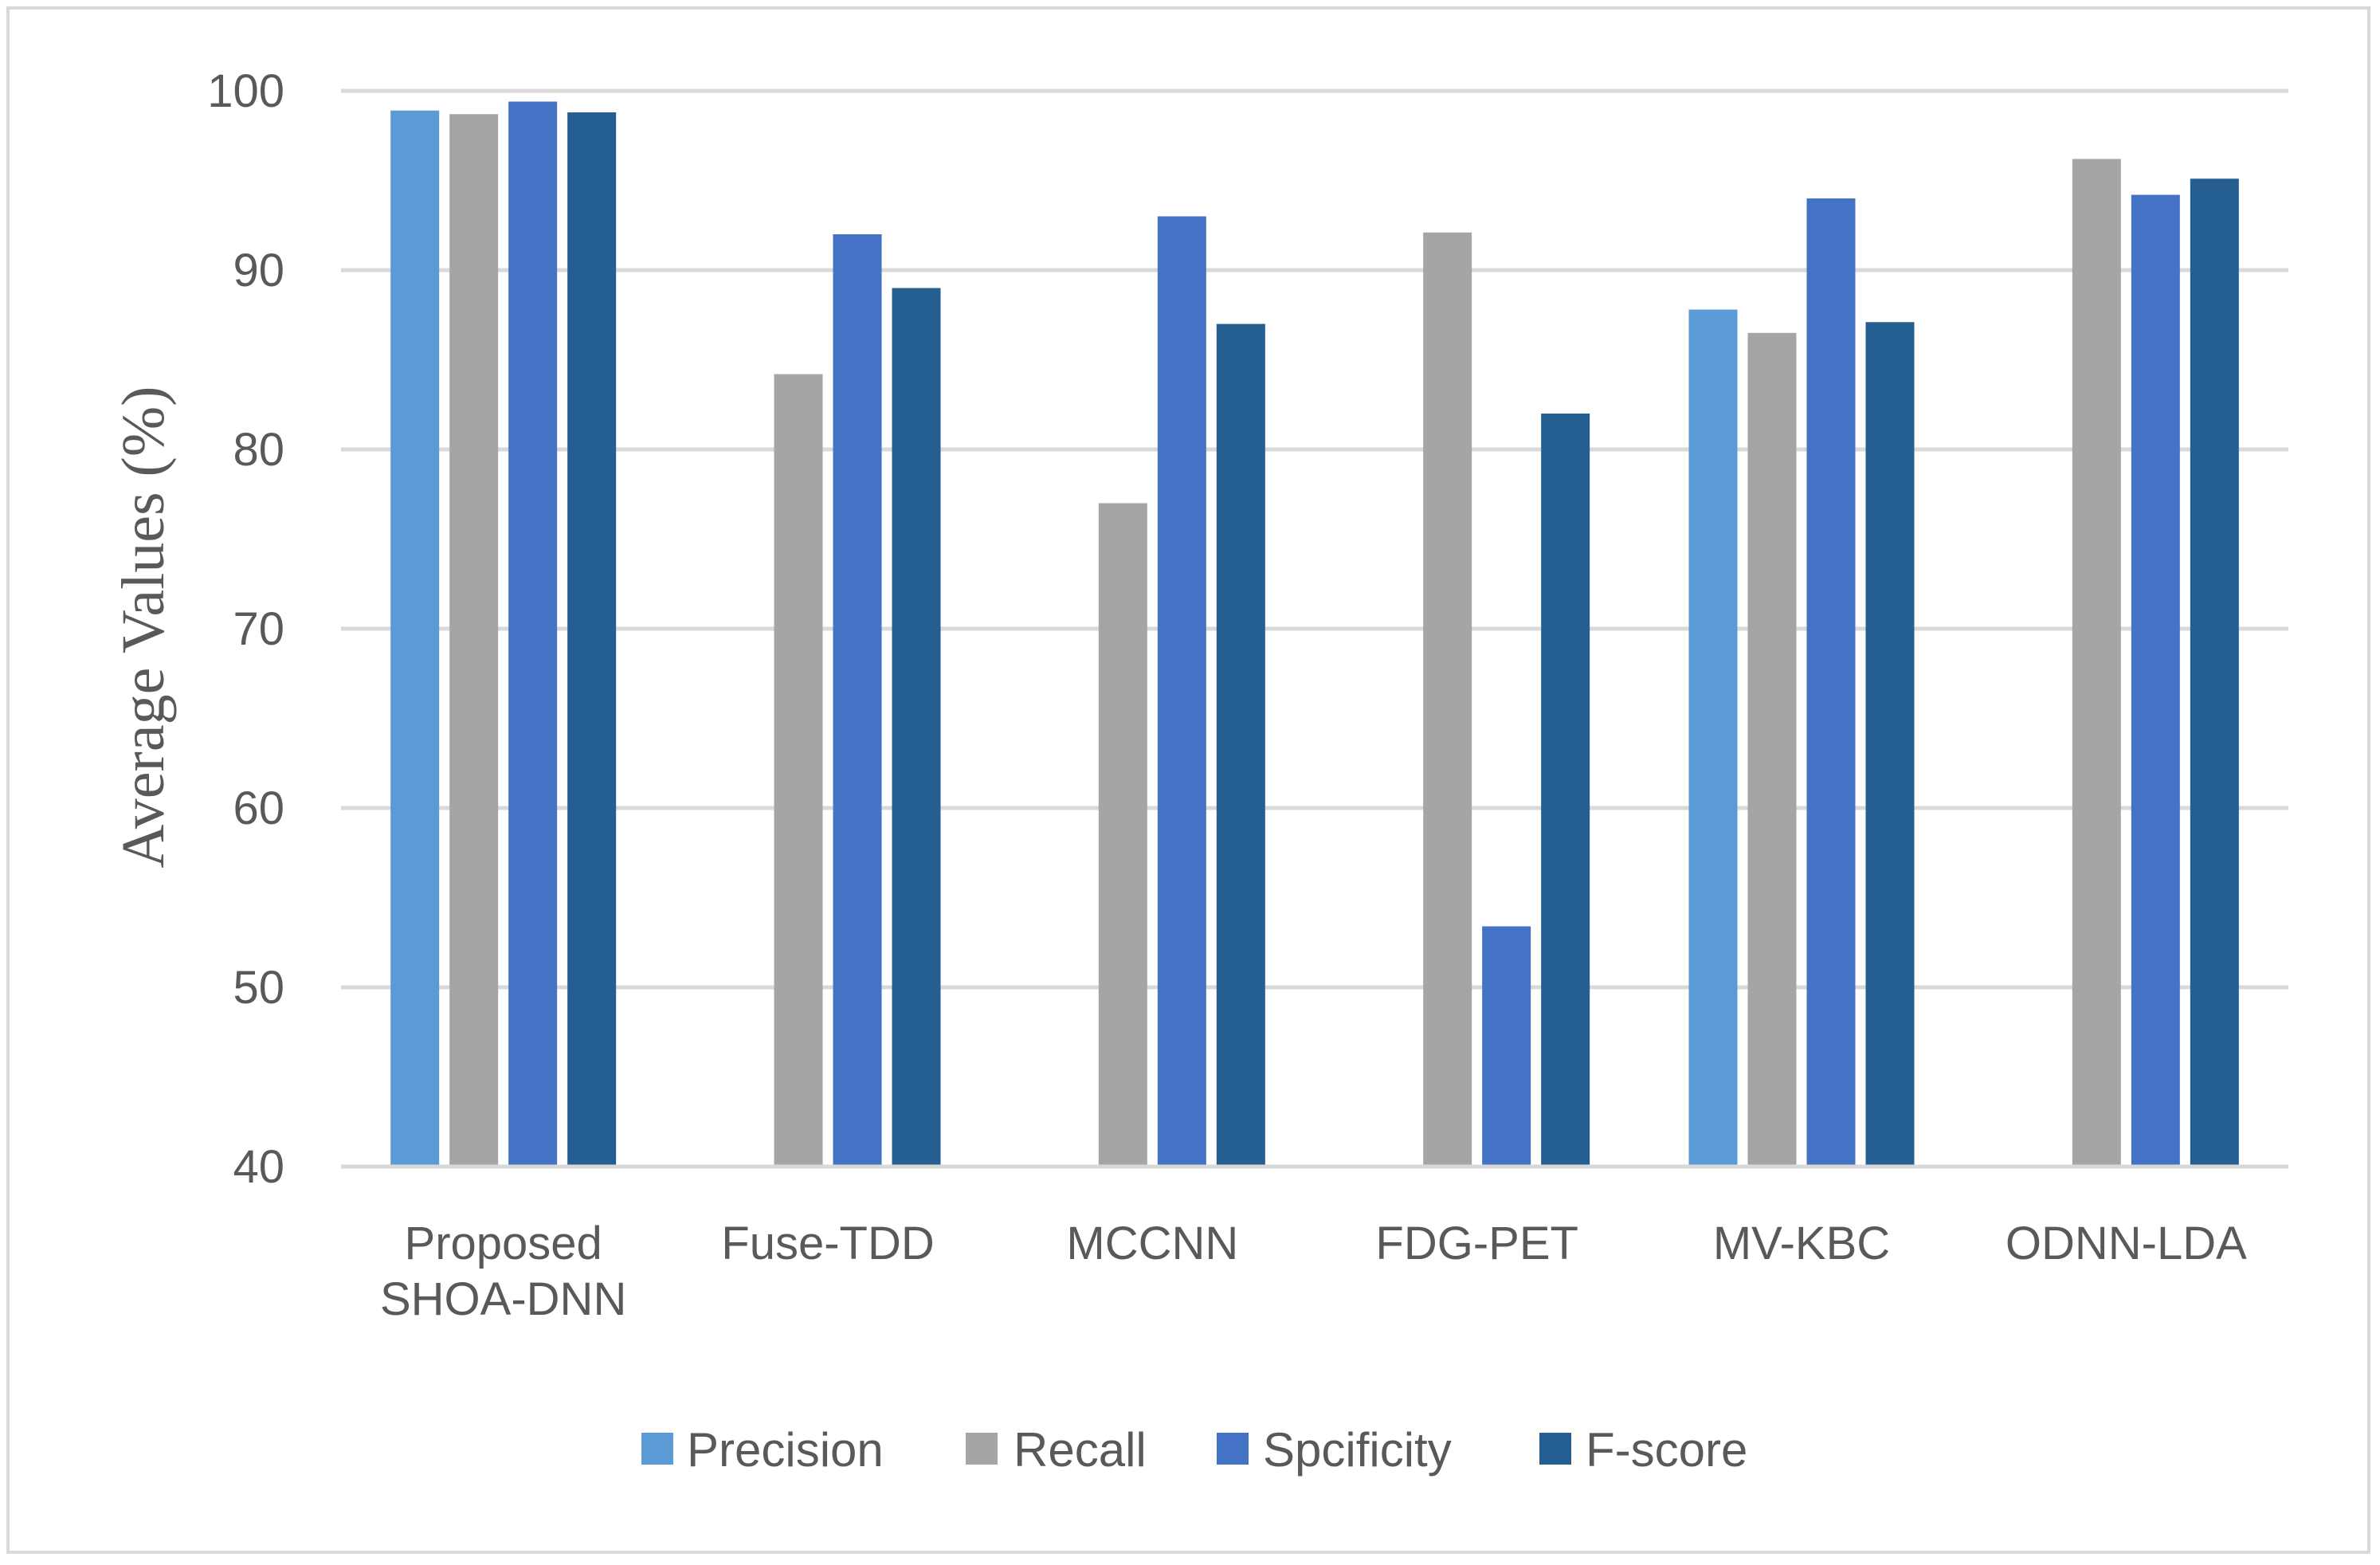  Describe the element at coordinates (1194, 1450) in the screenshot. I see `legend: Precision Recall Spcificity F-score` at that location.